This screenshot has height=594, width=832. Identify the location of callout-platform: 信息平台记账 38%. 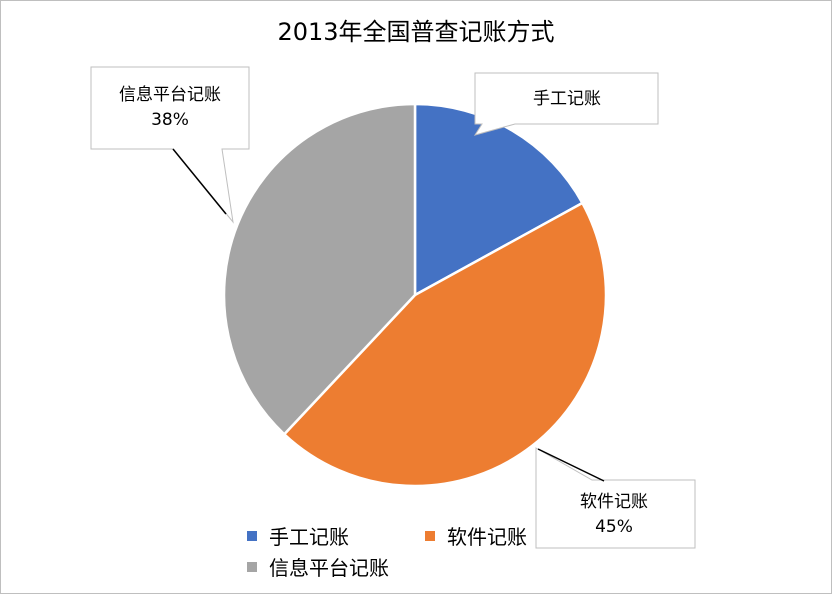
(170, 145).